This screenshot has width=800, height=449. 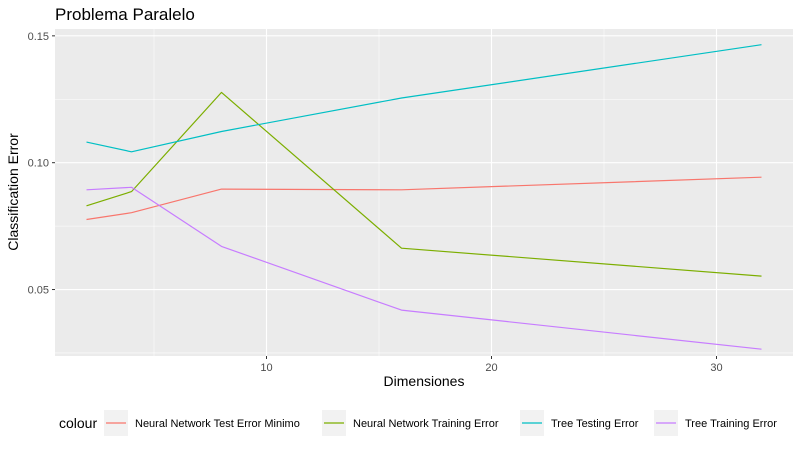 What do you see at coordinates (125, 14) in the screenshot?
I see `chart-title: Problema Paralelo` at bounding box center [125, 14].